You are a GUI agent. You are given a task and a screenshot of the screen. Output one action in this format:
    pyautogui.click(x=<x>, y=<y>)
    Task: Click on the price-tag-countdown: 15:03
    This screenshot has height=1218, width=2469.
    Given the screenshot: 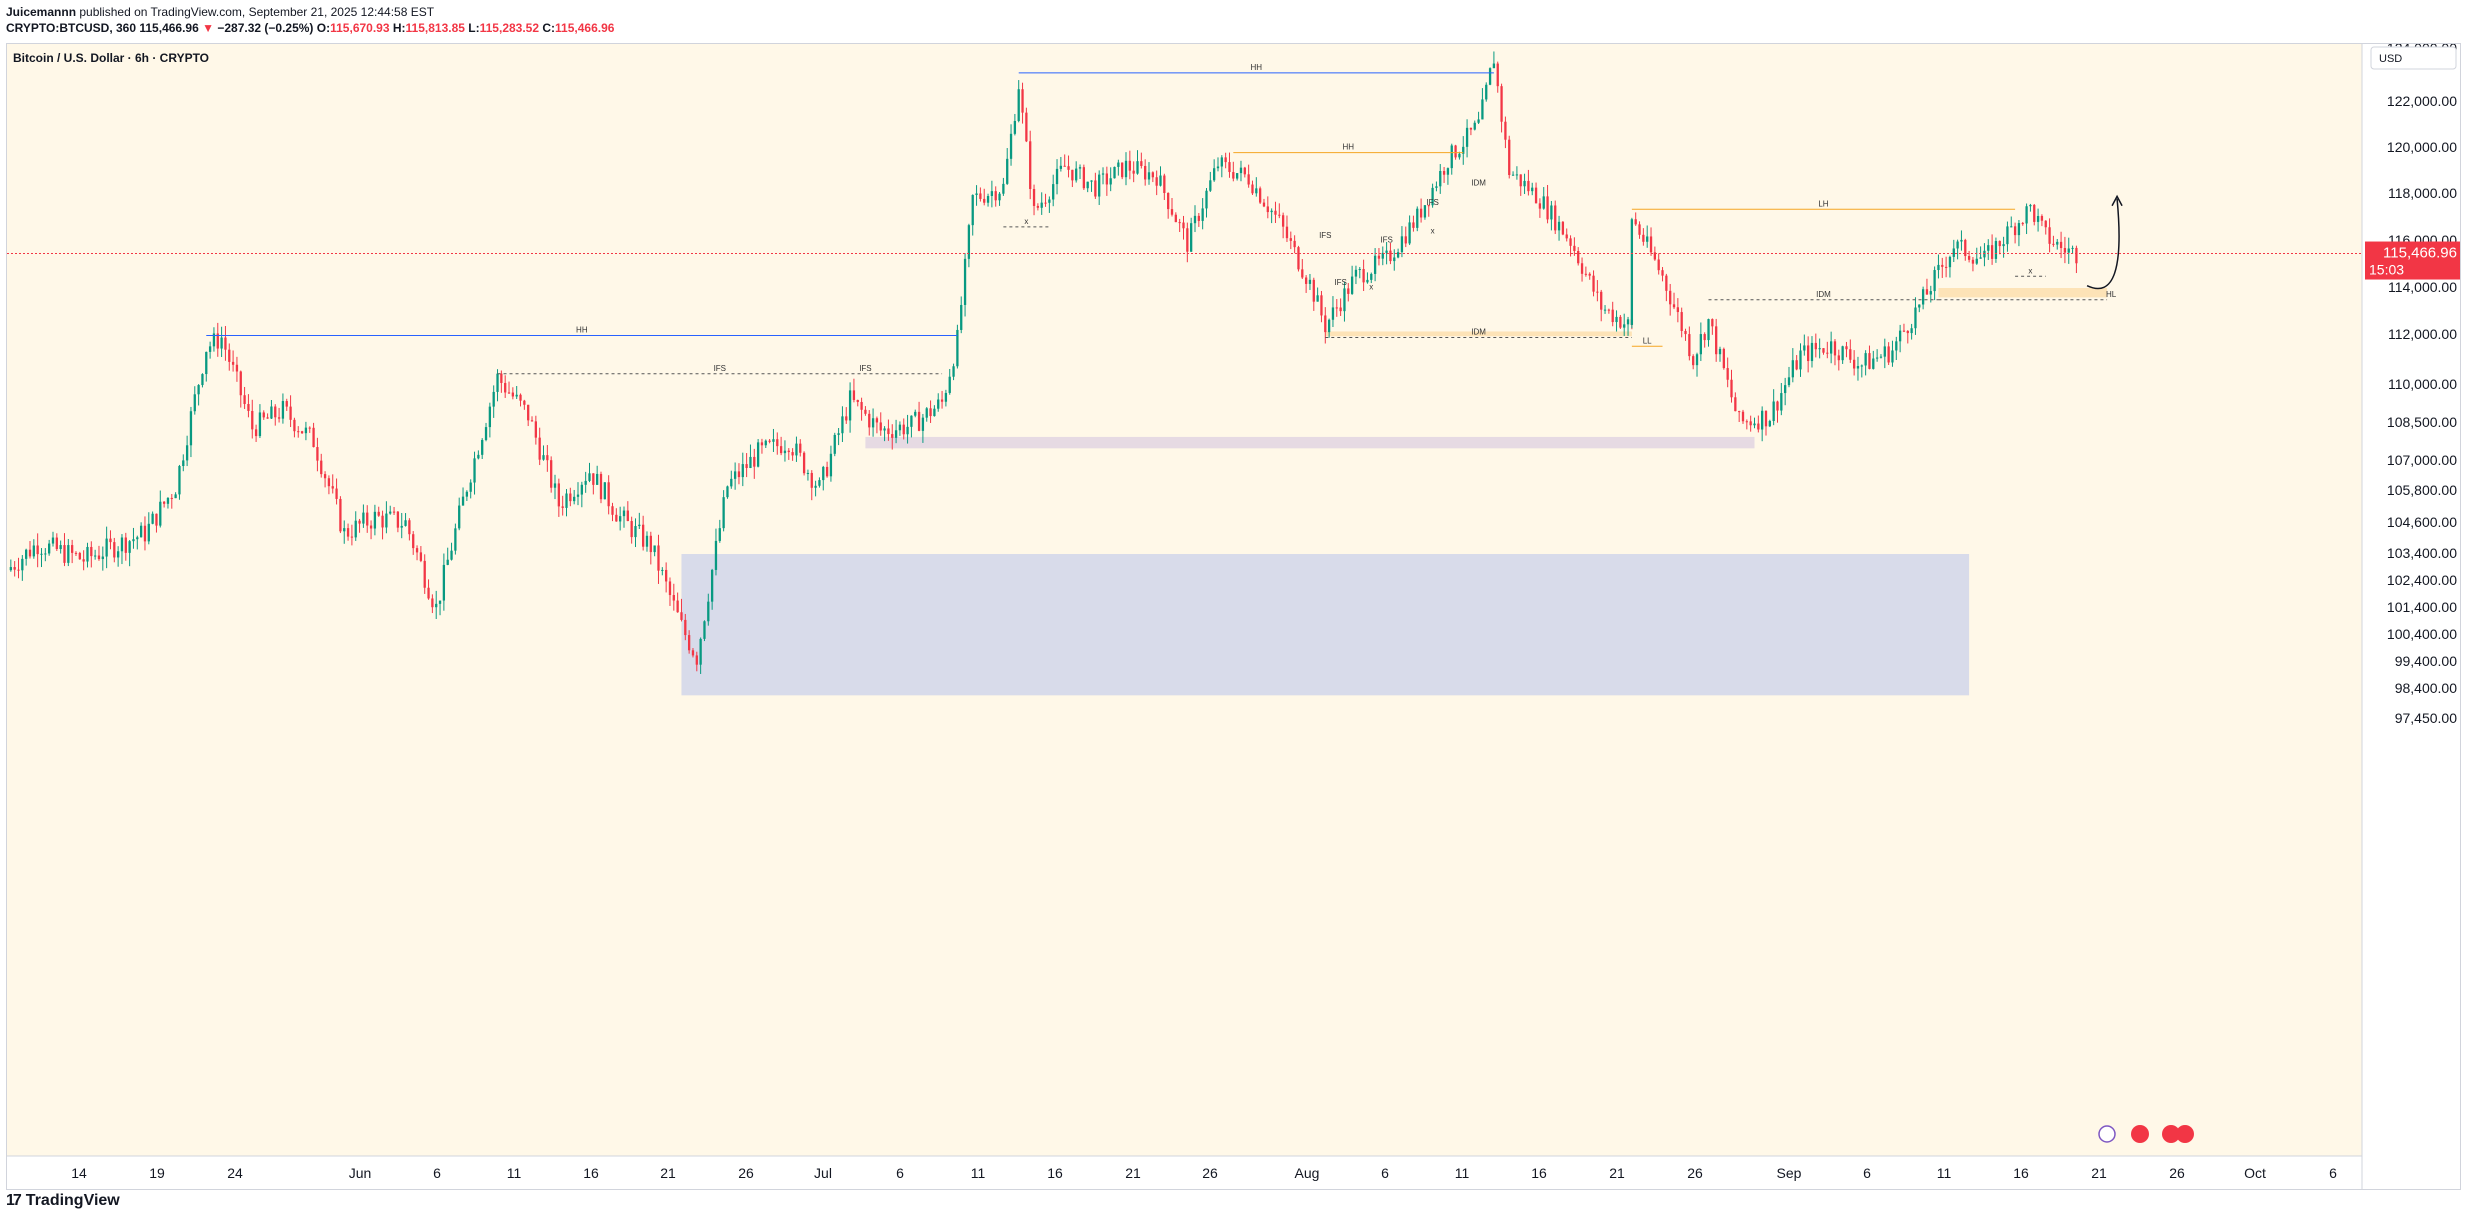 What is the action you would take?
    pyautogui.click(x=2386, y=270)
    